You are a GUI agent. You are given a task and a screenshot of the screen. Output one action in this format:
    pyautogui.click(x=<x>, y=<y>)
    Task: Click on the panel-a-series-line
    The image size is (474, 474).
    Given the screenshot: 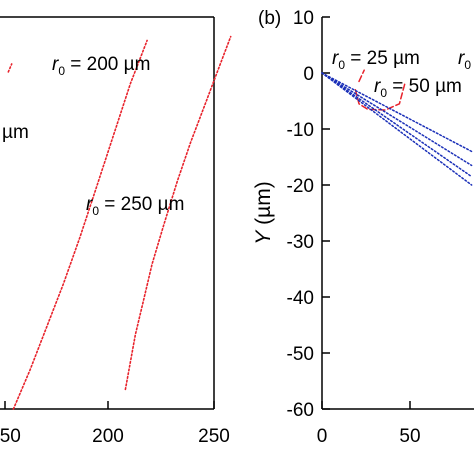 What is the action you would take?
    pyautogui.click(x=10, y=68)
    